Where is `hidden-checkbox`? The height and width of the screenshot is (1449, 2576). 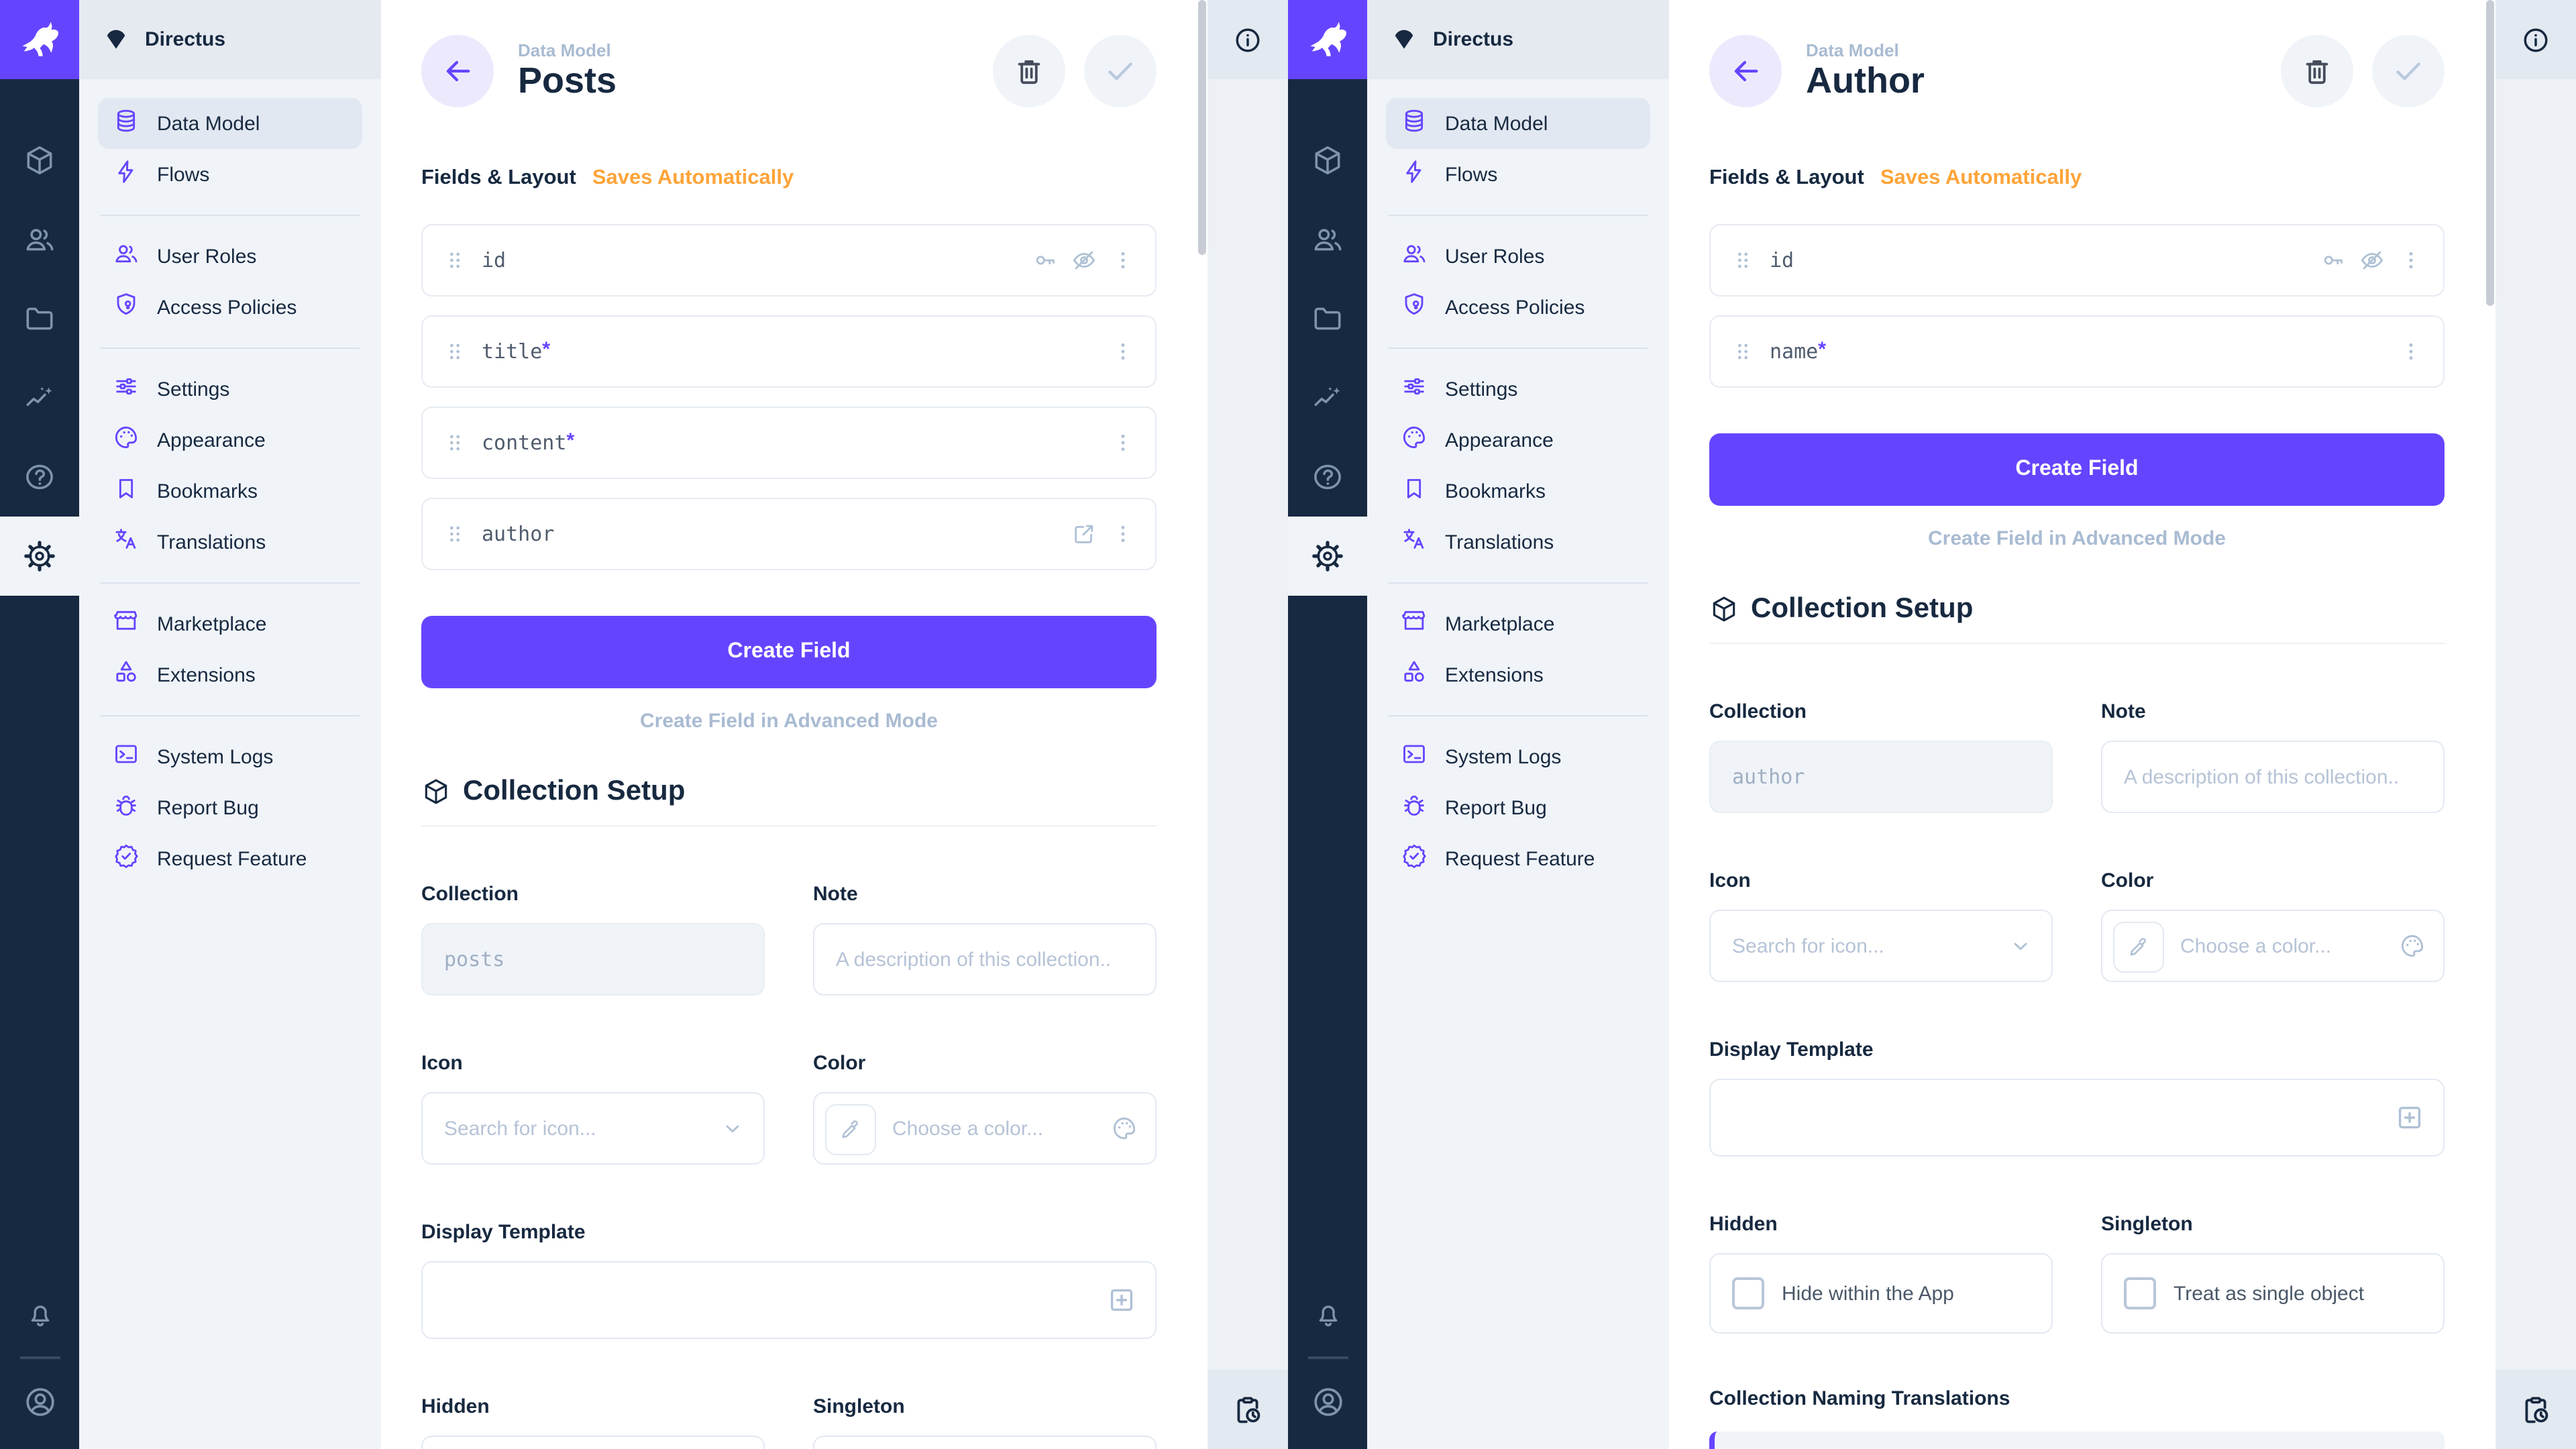
hidden-checkbox is located at coordinates (1748, 1293).